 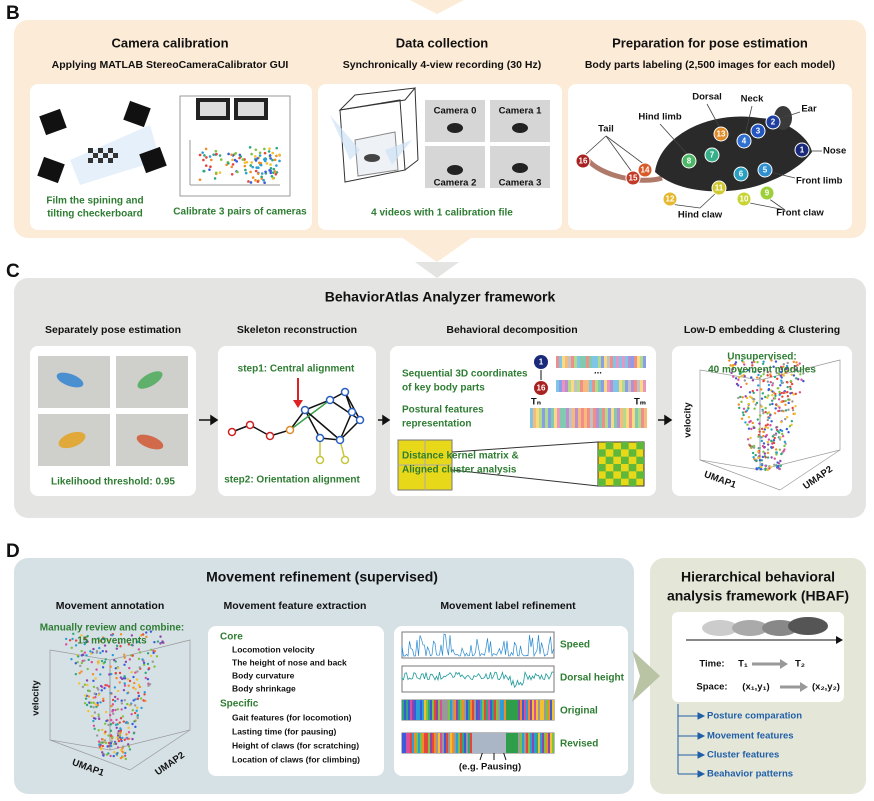 I want to click on dorsal-height-trace, so click(x=477, y=679).